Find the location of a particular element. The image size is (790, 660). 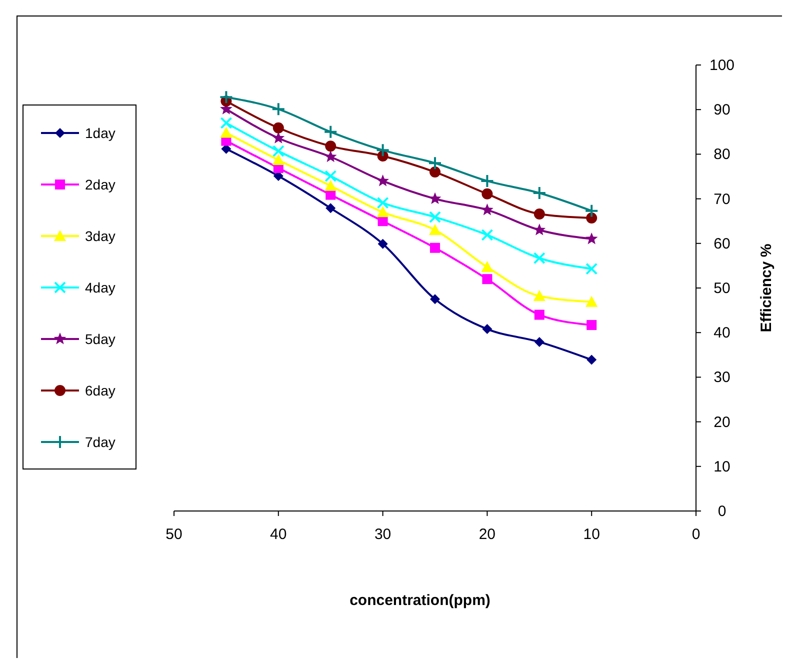

x-tick-label: 20 is located at coordinates (487, 534).